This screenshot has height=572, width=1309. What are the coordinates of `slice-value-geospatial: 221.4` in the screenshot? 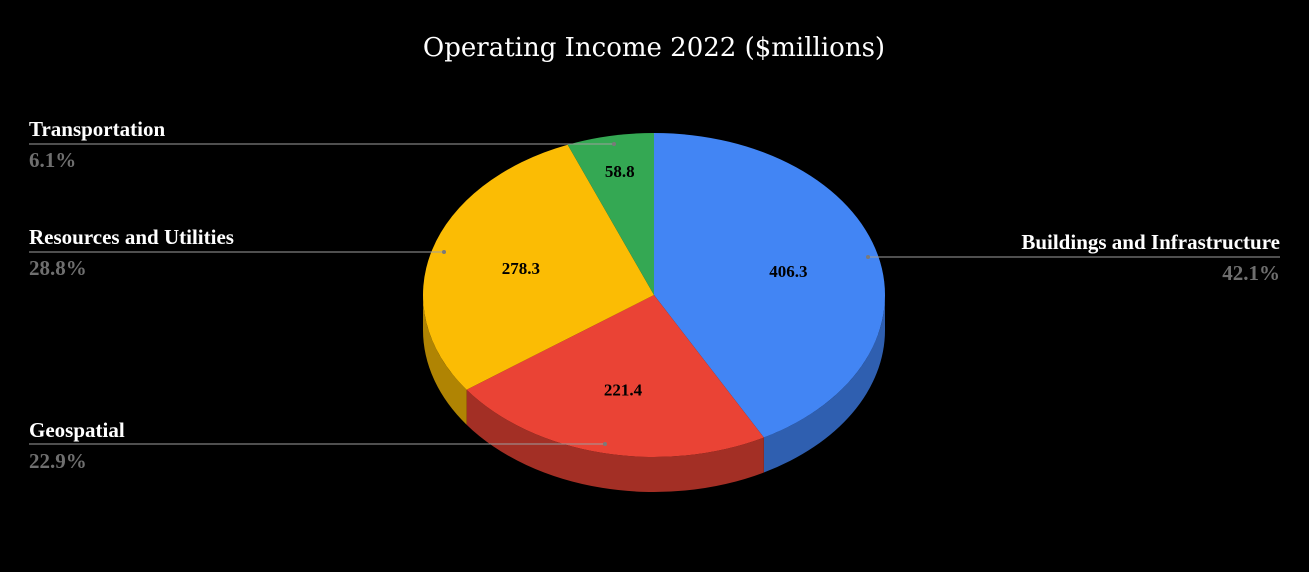 It's located at (623, 390).